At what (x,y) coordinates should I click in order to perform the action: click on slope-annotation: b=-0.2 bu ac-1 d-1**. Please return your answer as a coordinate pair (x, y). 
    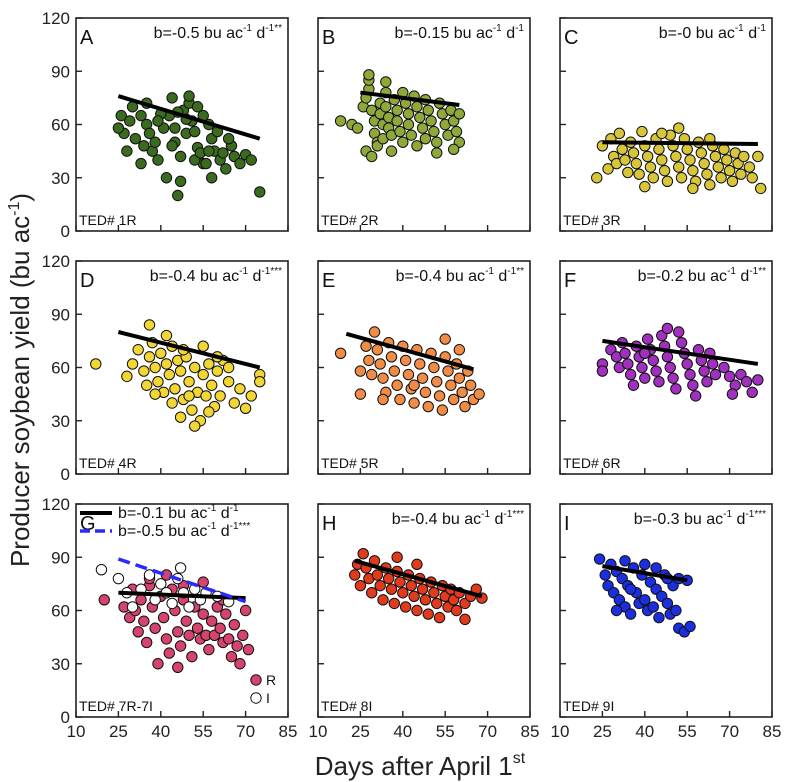
    Looking at the image, I should click on (702, 275).